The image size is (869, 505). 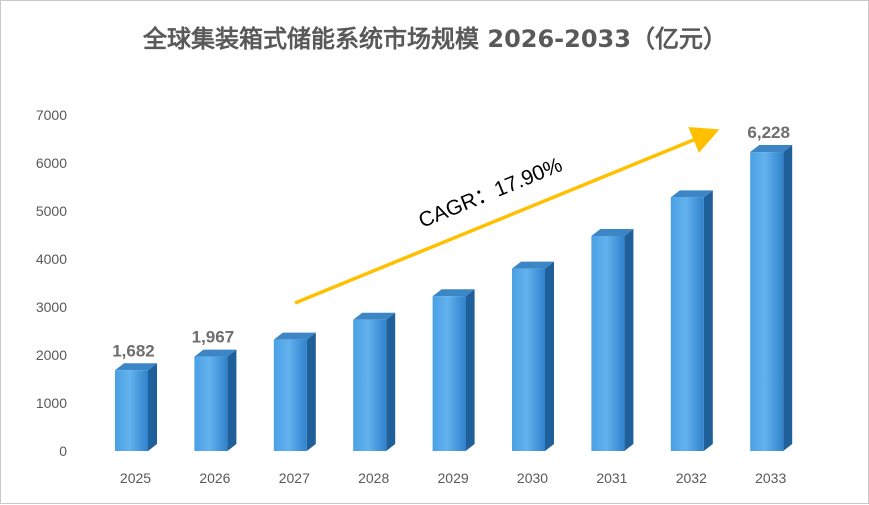 What do you see at coordinates (51, 115) in the screenshot?
I see `y-tick-label: 7000` at bounding box center [51, 115].